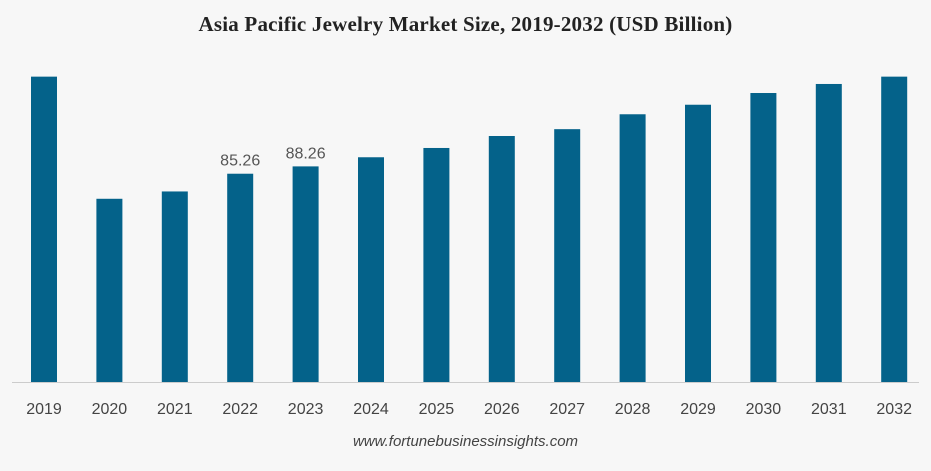 The image size is (931, 471). I want to click on bar-2027, so click(567, 255).